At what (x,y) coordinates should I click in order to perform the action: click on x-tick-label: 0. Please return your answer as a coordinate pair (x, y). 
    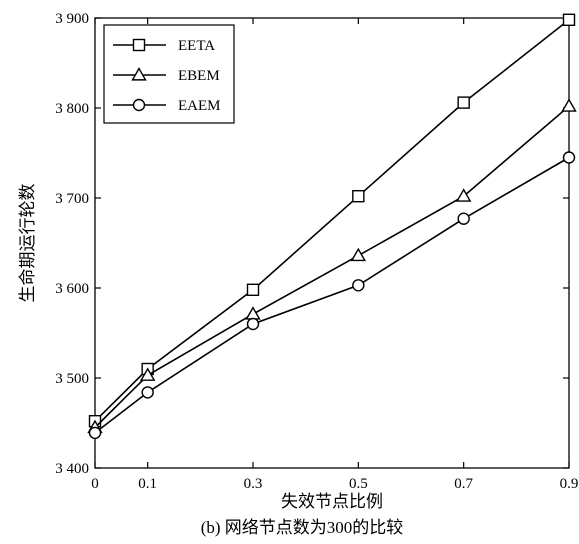
    Looking at the image, I should click on (95, 484).